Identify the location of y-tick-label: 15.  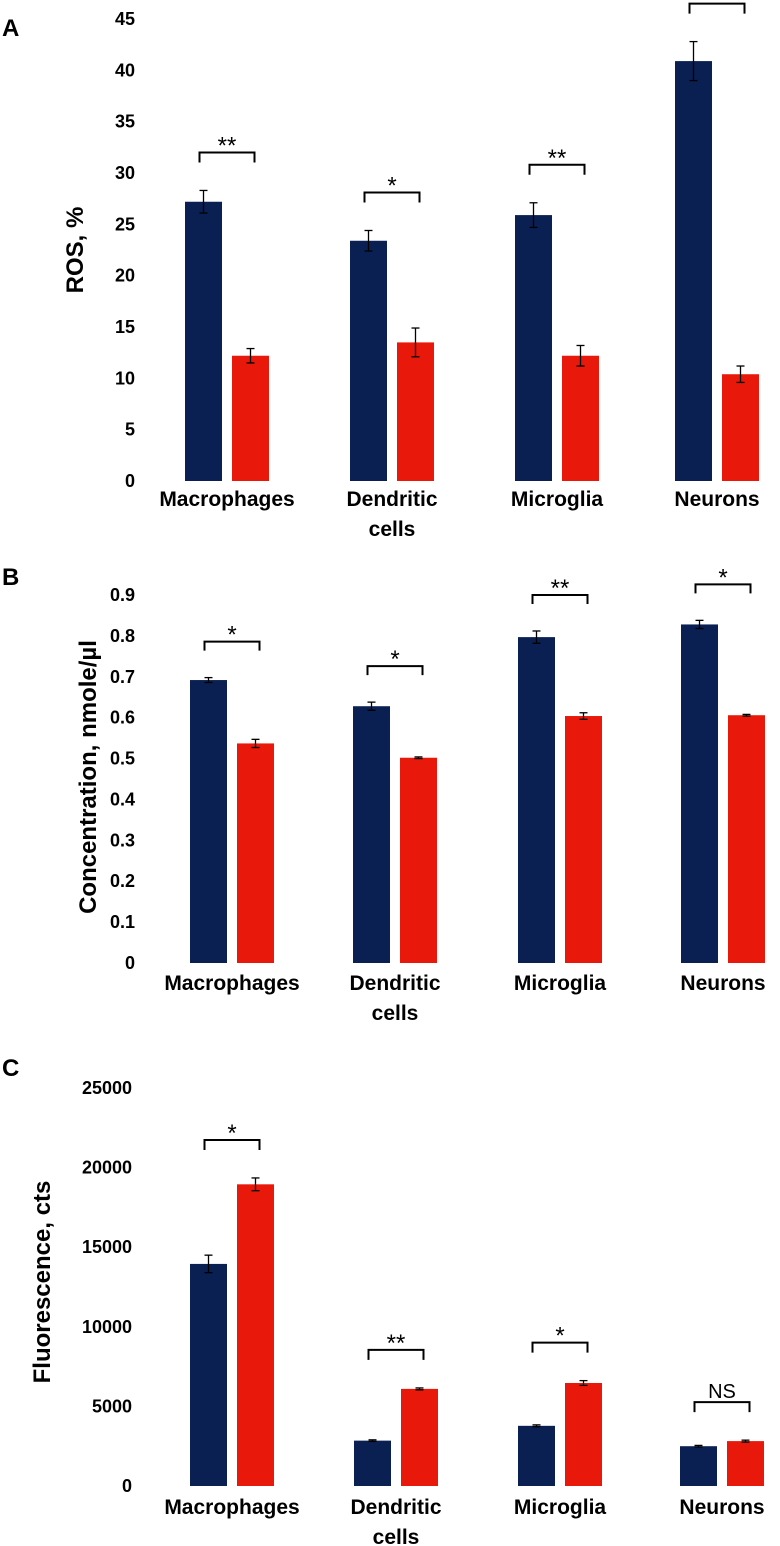
(125, 327).